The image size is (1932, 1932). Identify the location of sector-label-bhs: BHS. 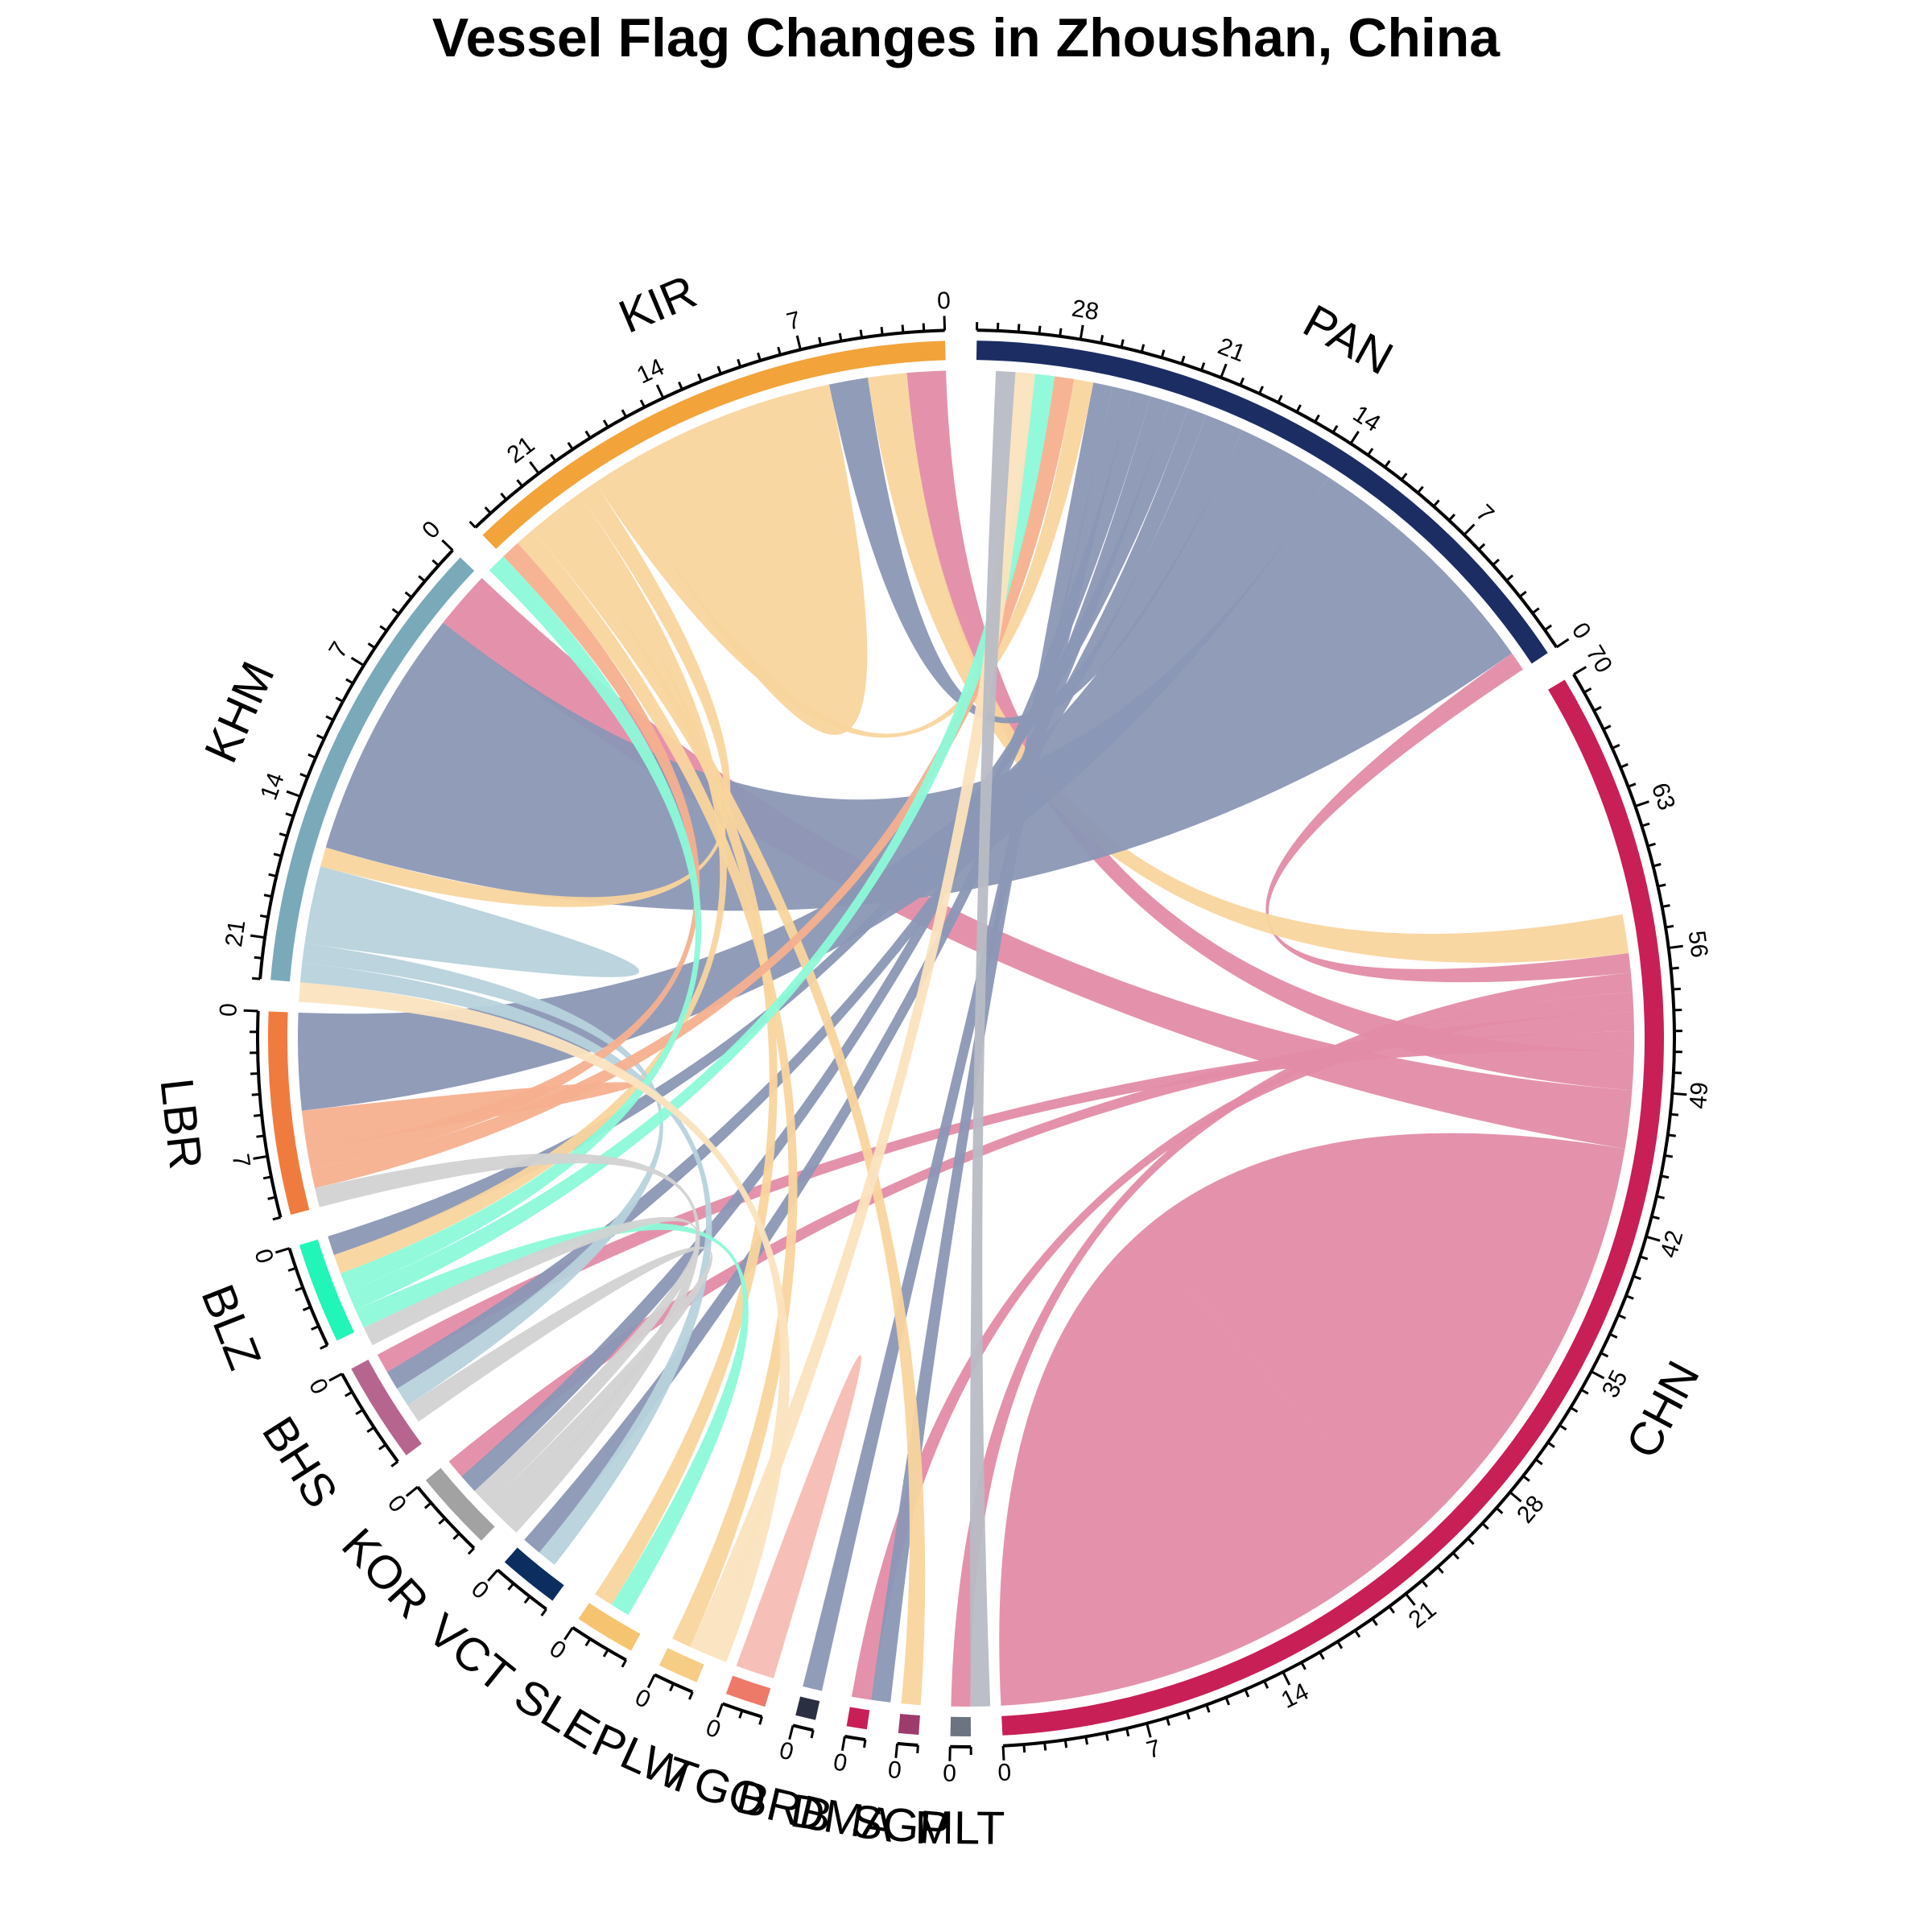
(300, 1462).